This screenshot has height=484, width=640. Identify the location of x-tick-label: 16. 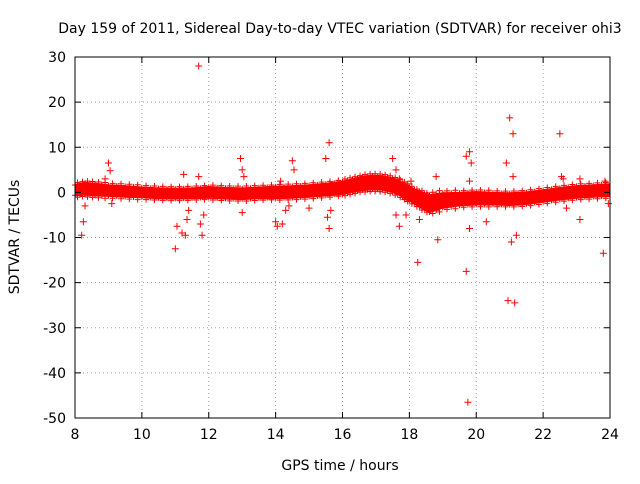
(343, 435).